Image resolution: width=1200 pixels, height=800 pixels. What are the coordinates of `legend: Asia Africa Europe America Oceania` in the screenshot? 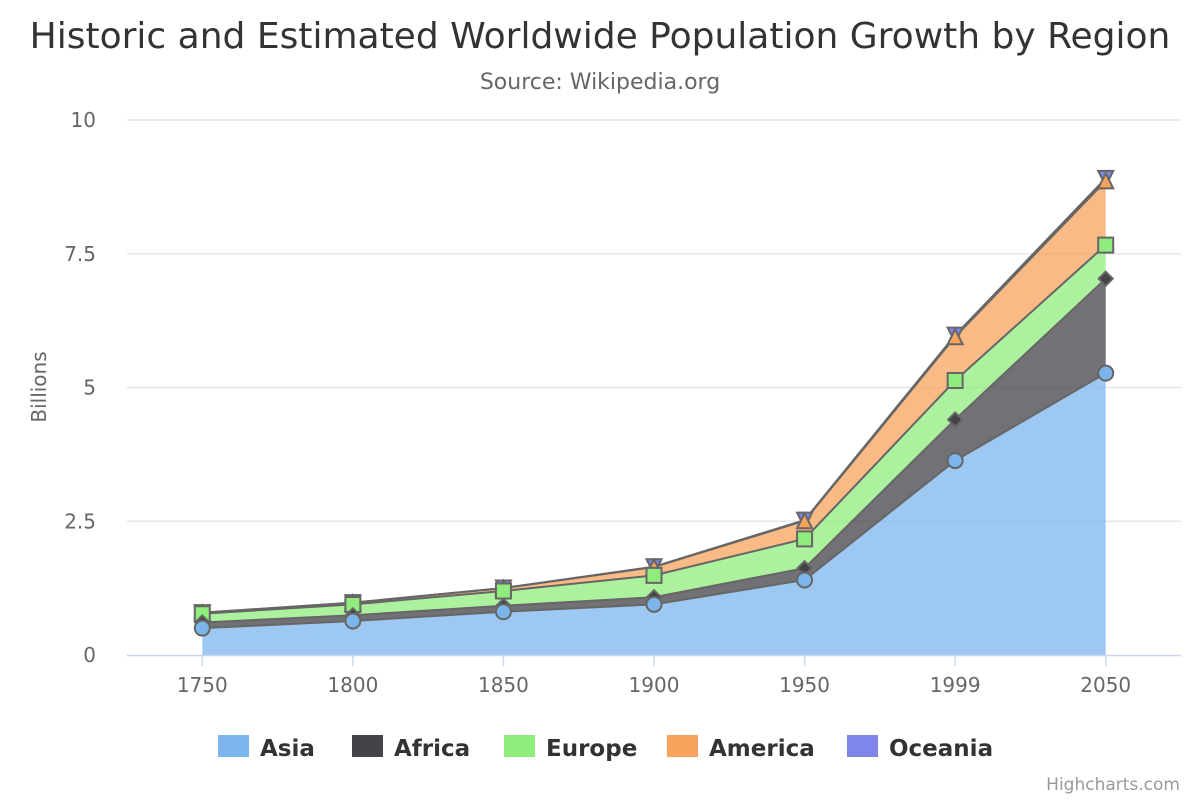 It's located at (605, 748).